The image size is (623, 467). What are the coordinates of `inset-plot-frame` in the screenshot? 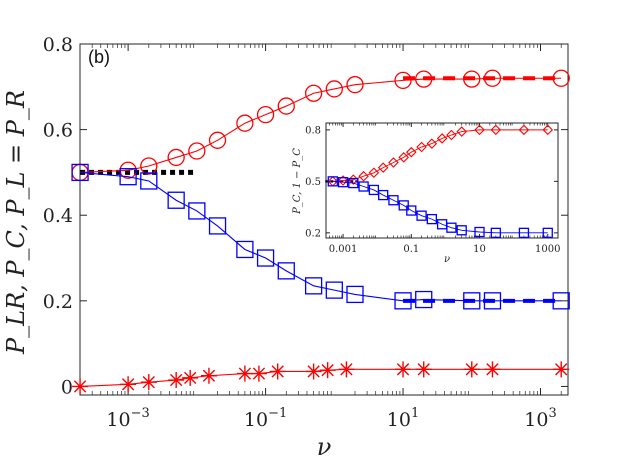 It's located at (442, 180).